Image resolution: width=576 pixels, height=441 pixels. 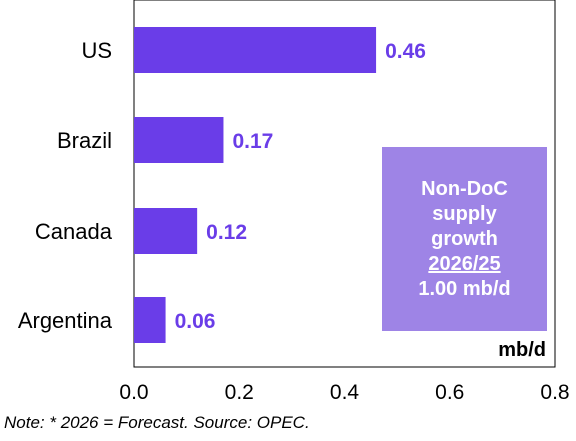 I want to click on callout-line-5: 1.00 mb/d, so click(x=464, y=288).